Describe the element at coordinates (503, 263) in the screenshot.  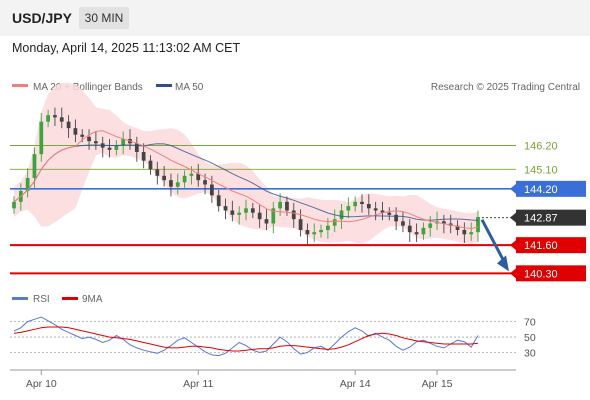
I see `forecast-arrow-head` at that location.